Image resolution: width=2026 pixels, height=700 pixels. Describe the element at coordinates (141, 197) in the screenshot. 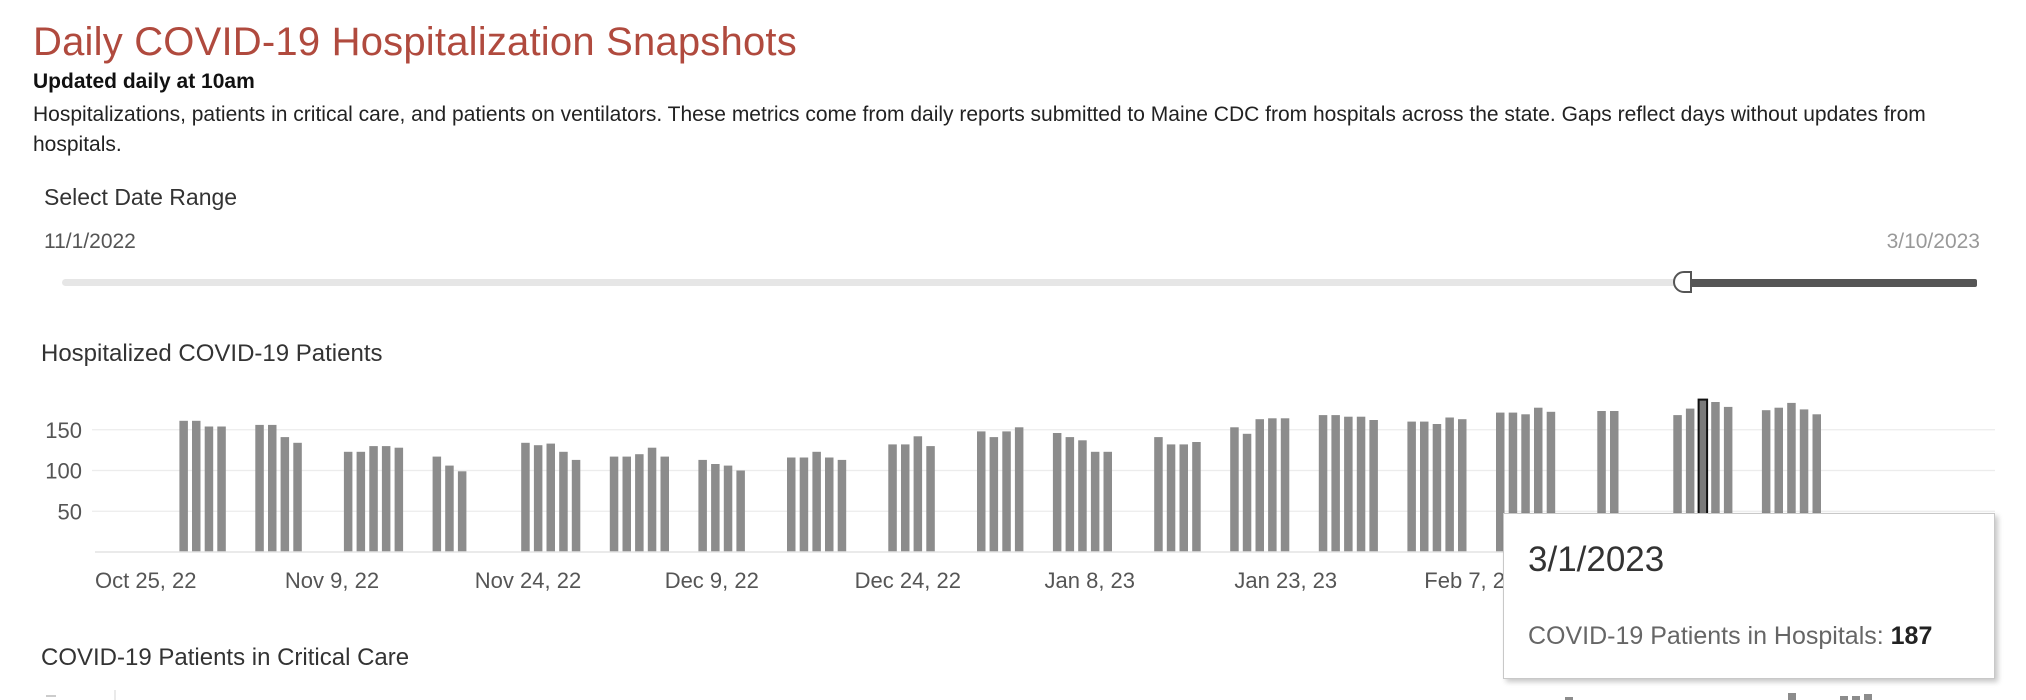

I see `date-range-filter-label: Select Date Range` at that location.